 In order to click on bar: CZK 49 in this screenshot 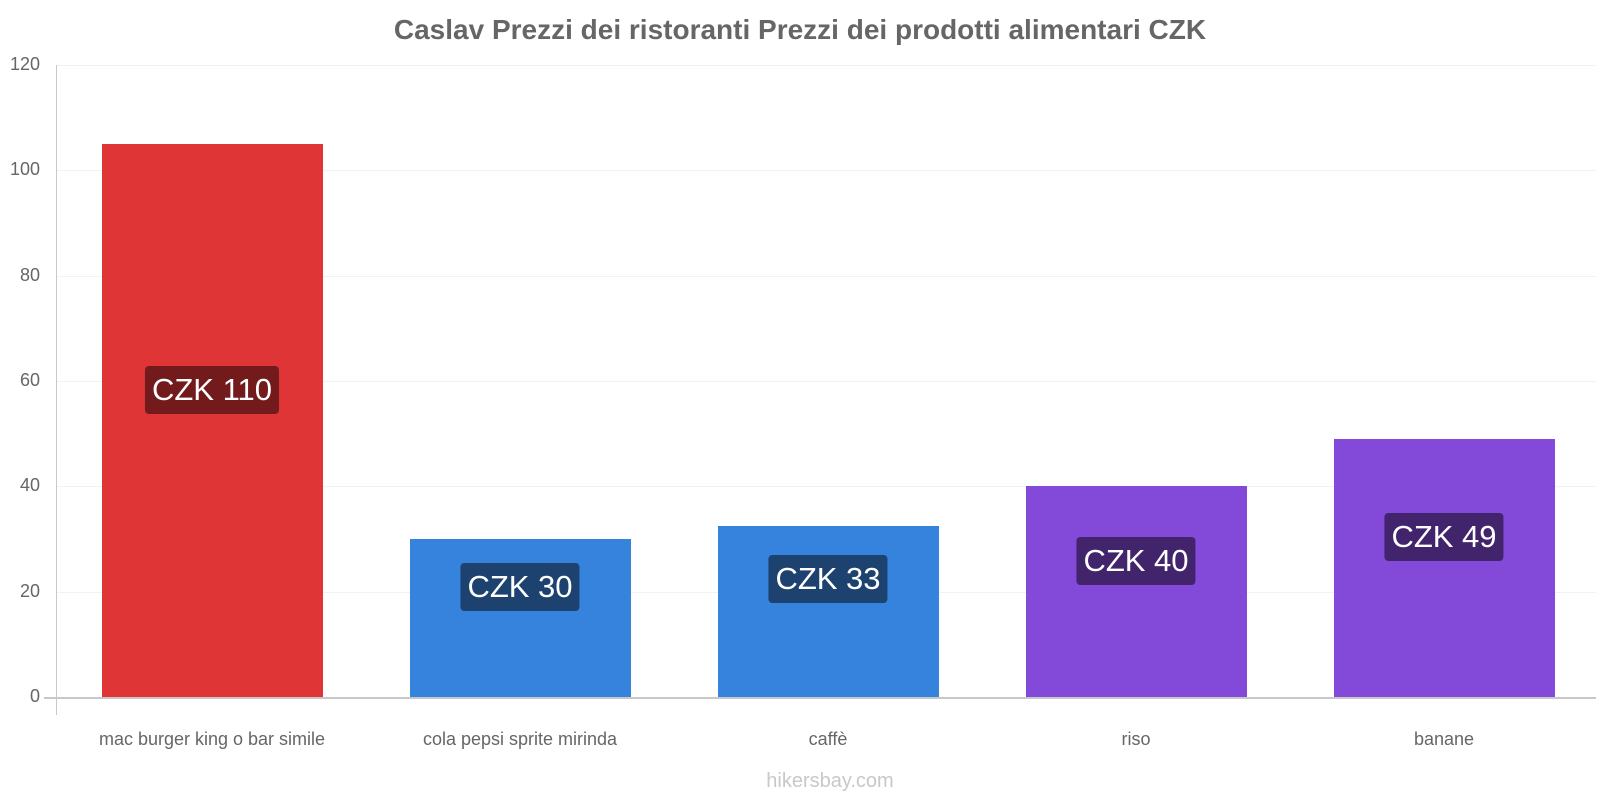, I will do `click(1444, 567)`.